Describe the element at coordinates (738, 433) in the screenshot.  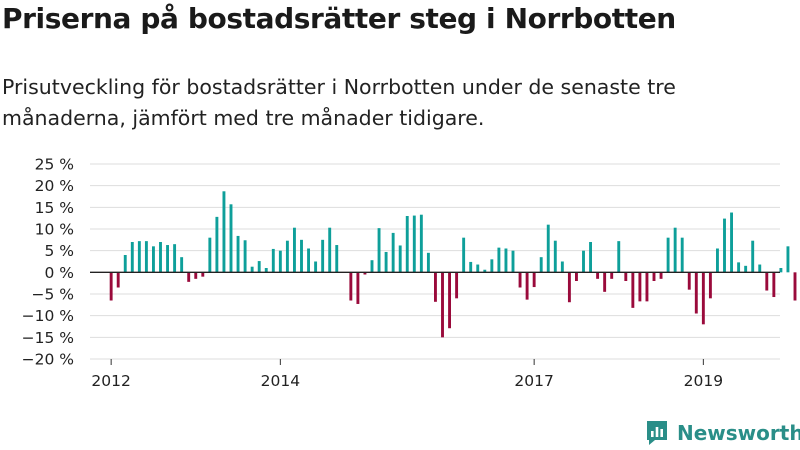
I see `brand-name: Newsworthy` at that location.